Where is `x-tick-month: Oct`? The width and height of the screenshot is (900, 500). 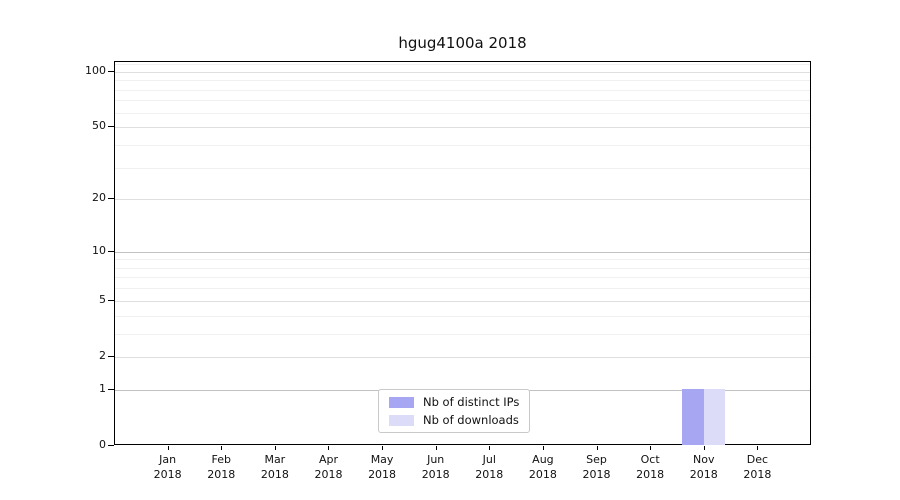 x-tick-month: Oct is located at coordinates (650, 459).